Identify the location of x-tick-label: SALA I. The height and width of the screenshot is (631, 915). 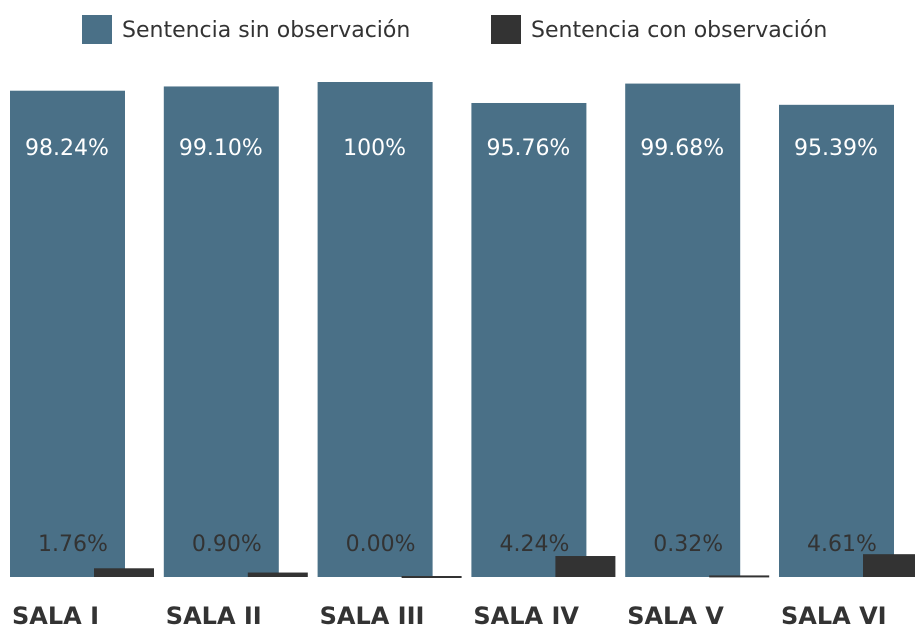
(55, 614).